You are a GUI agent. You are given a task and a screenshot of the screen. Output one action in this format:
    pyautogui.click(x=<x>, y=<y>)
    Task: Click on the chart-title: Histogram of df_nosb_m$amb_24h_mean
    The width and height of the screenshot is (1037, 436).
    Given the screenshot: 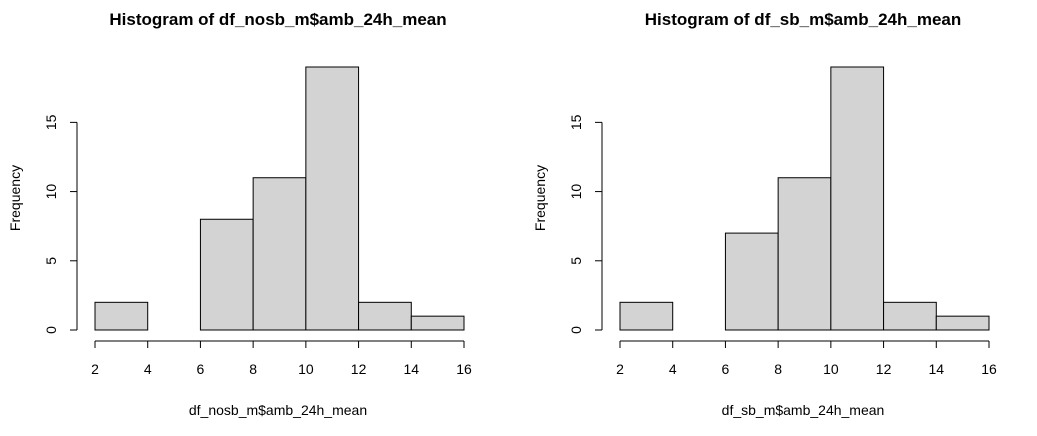 What is the action you would take?
    pyautogui.click(x=277, y=19)
    